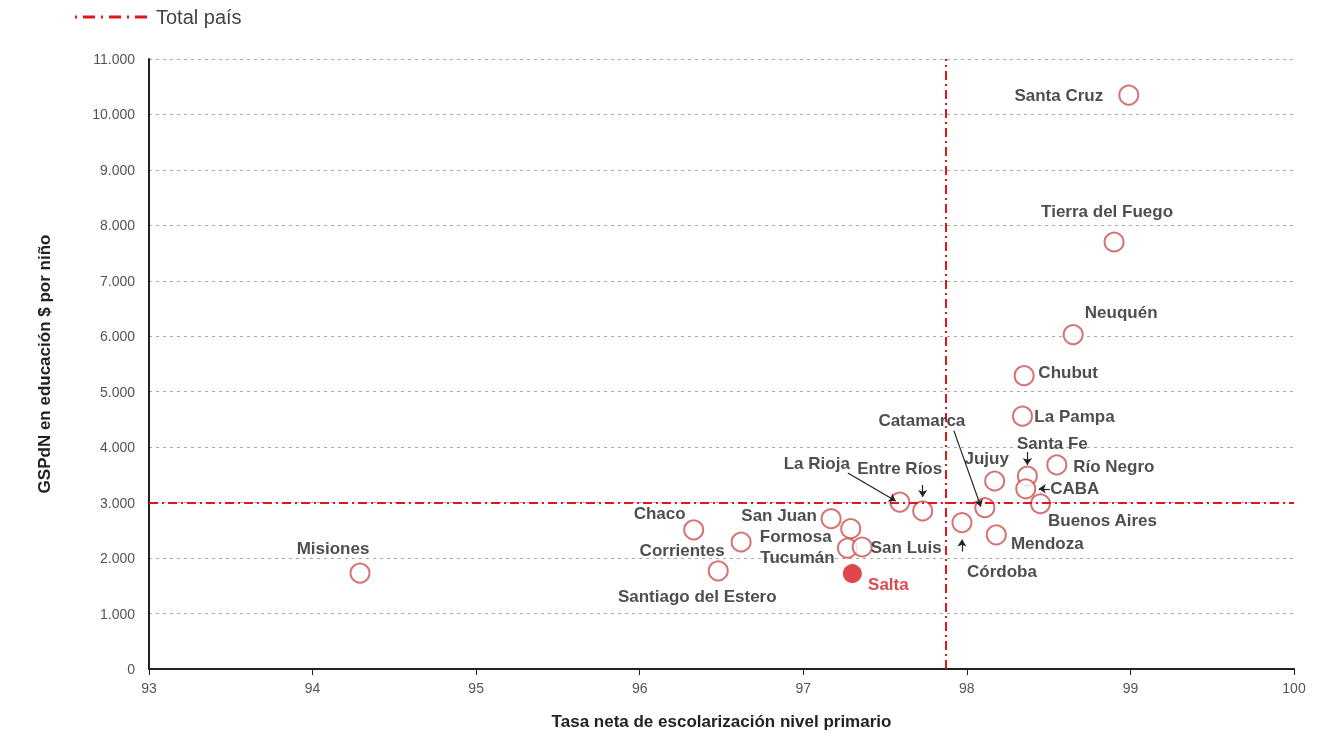 This screenshot has height=741, width=1332. What do you see at coordinates (889, 585) in the screenshot?
I see `annotation: Salta` at bounding box center [889, 585].